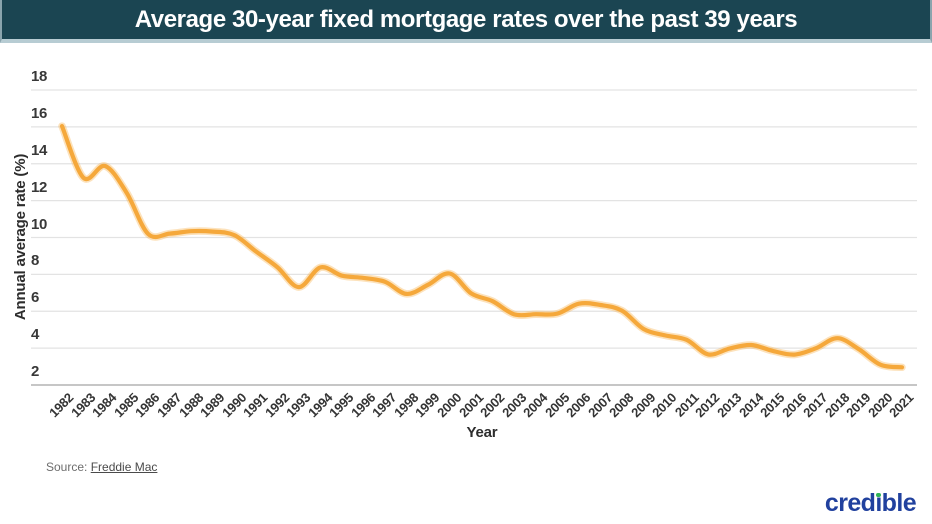 This screenshot has width=932, height=524. Describe the element at coordinates (878, 495) in the screenshot. I see `logo-green-dot-icon` at that location.